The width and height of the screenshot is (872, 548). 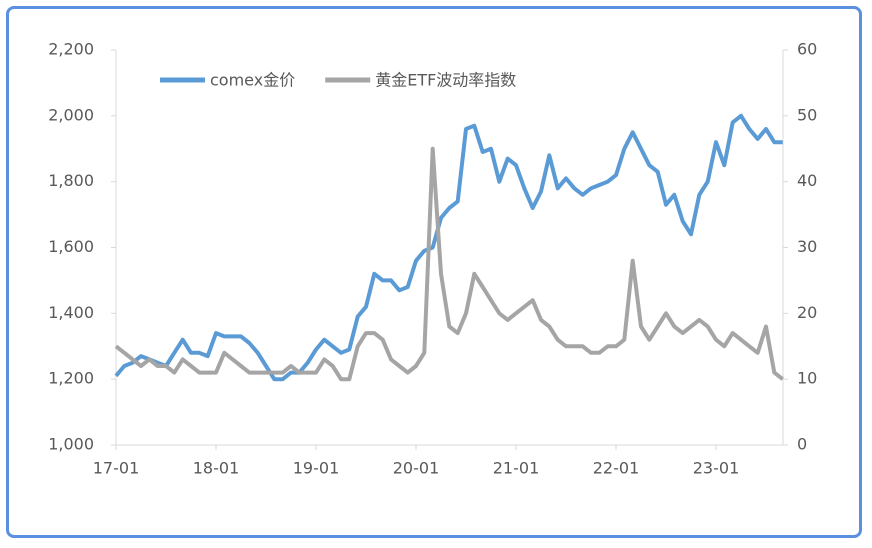 I want to click on y-tick-label: 1,200, so click(x=71, y=378).